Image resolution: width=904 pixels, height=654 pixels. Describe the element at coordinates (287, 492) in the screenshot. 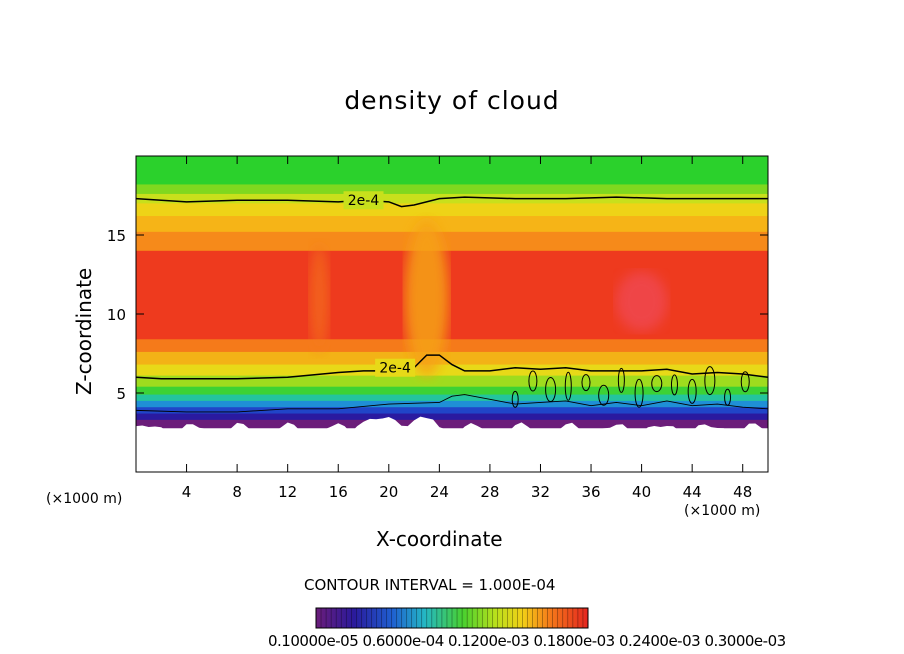

I see `x-tick-label: 12` at that location.